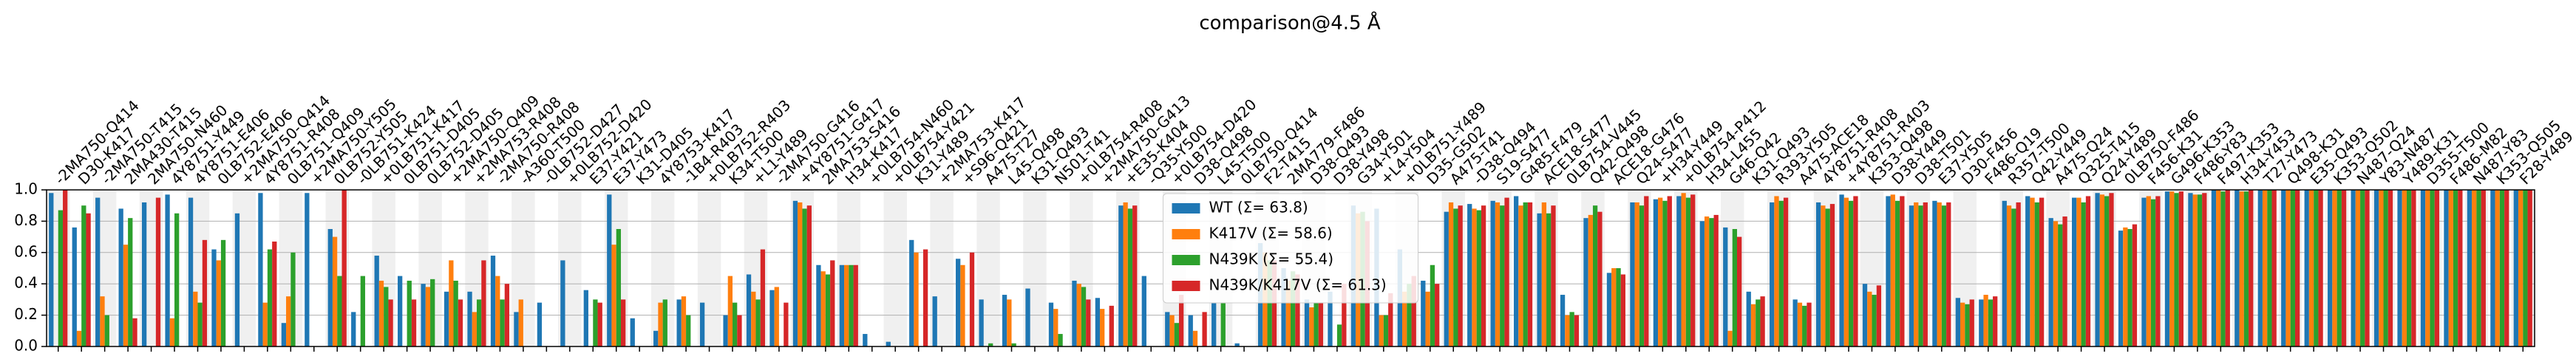 The image size is (2576, 362). I want to click on y-tick-label: 0.6, so click(26, 251).